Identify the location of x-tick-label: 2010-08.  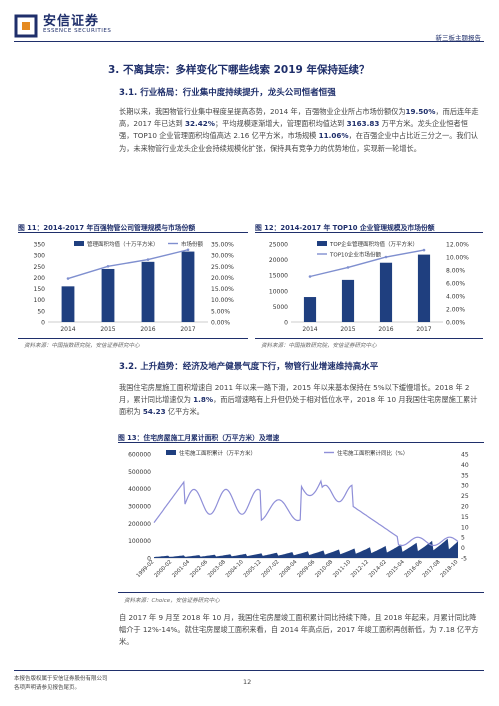
(324, 569).